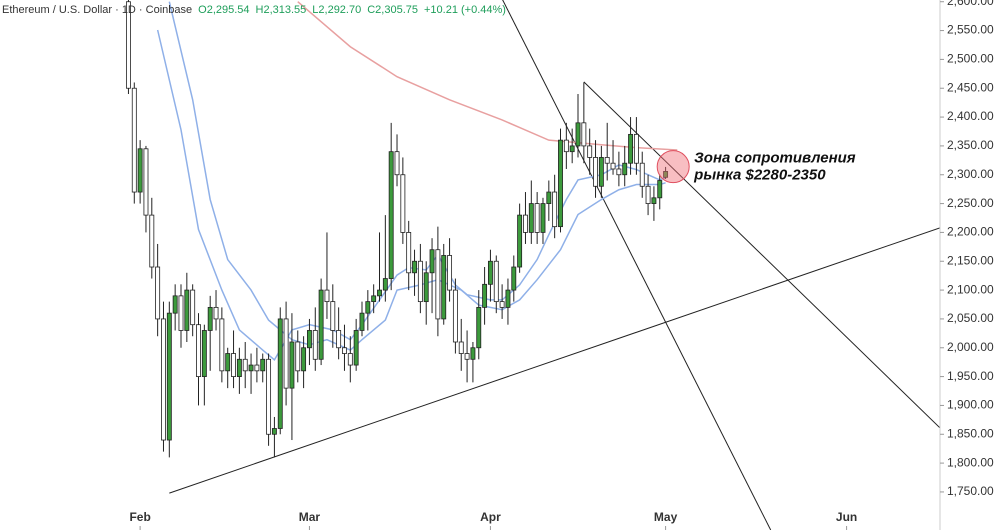  What do you see at coordinates (666, 517) in the screenshot?
I see `x-tick-label: May` at bounding box center [666, 517].